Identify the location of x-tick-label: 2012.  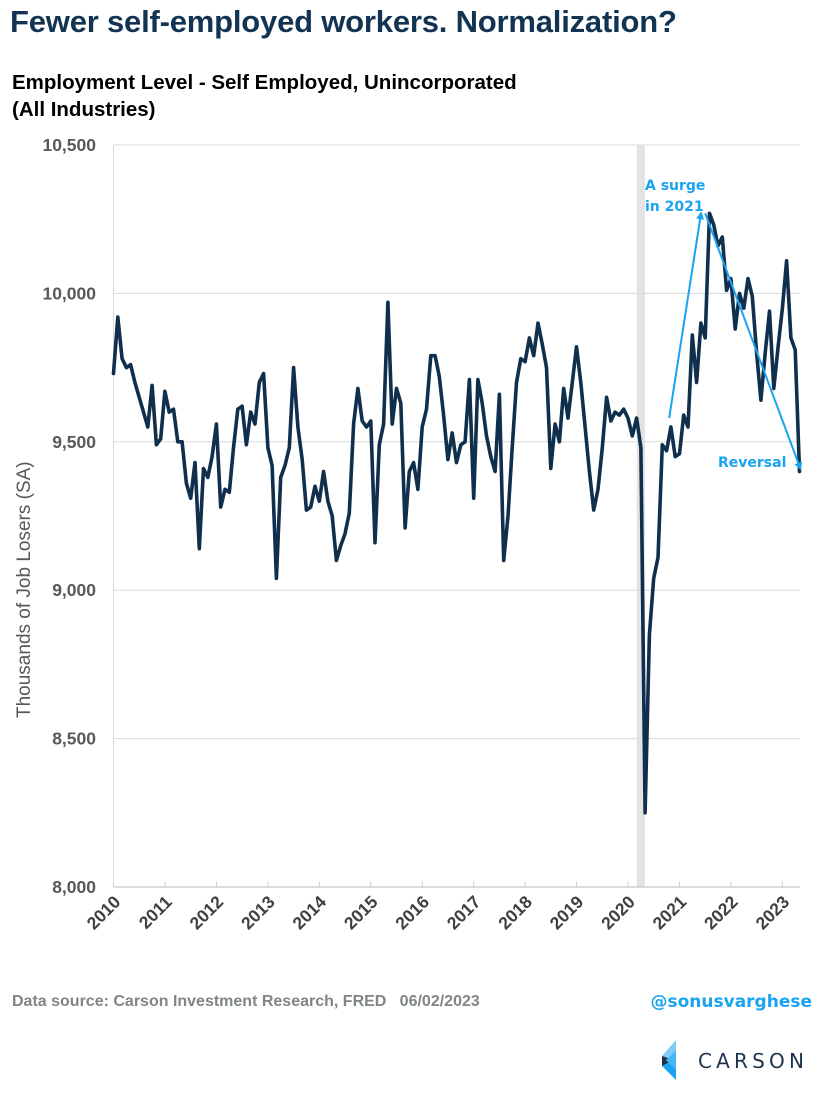
(207, 913).